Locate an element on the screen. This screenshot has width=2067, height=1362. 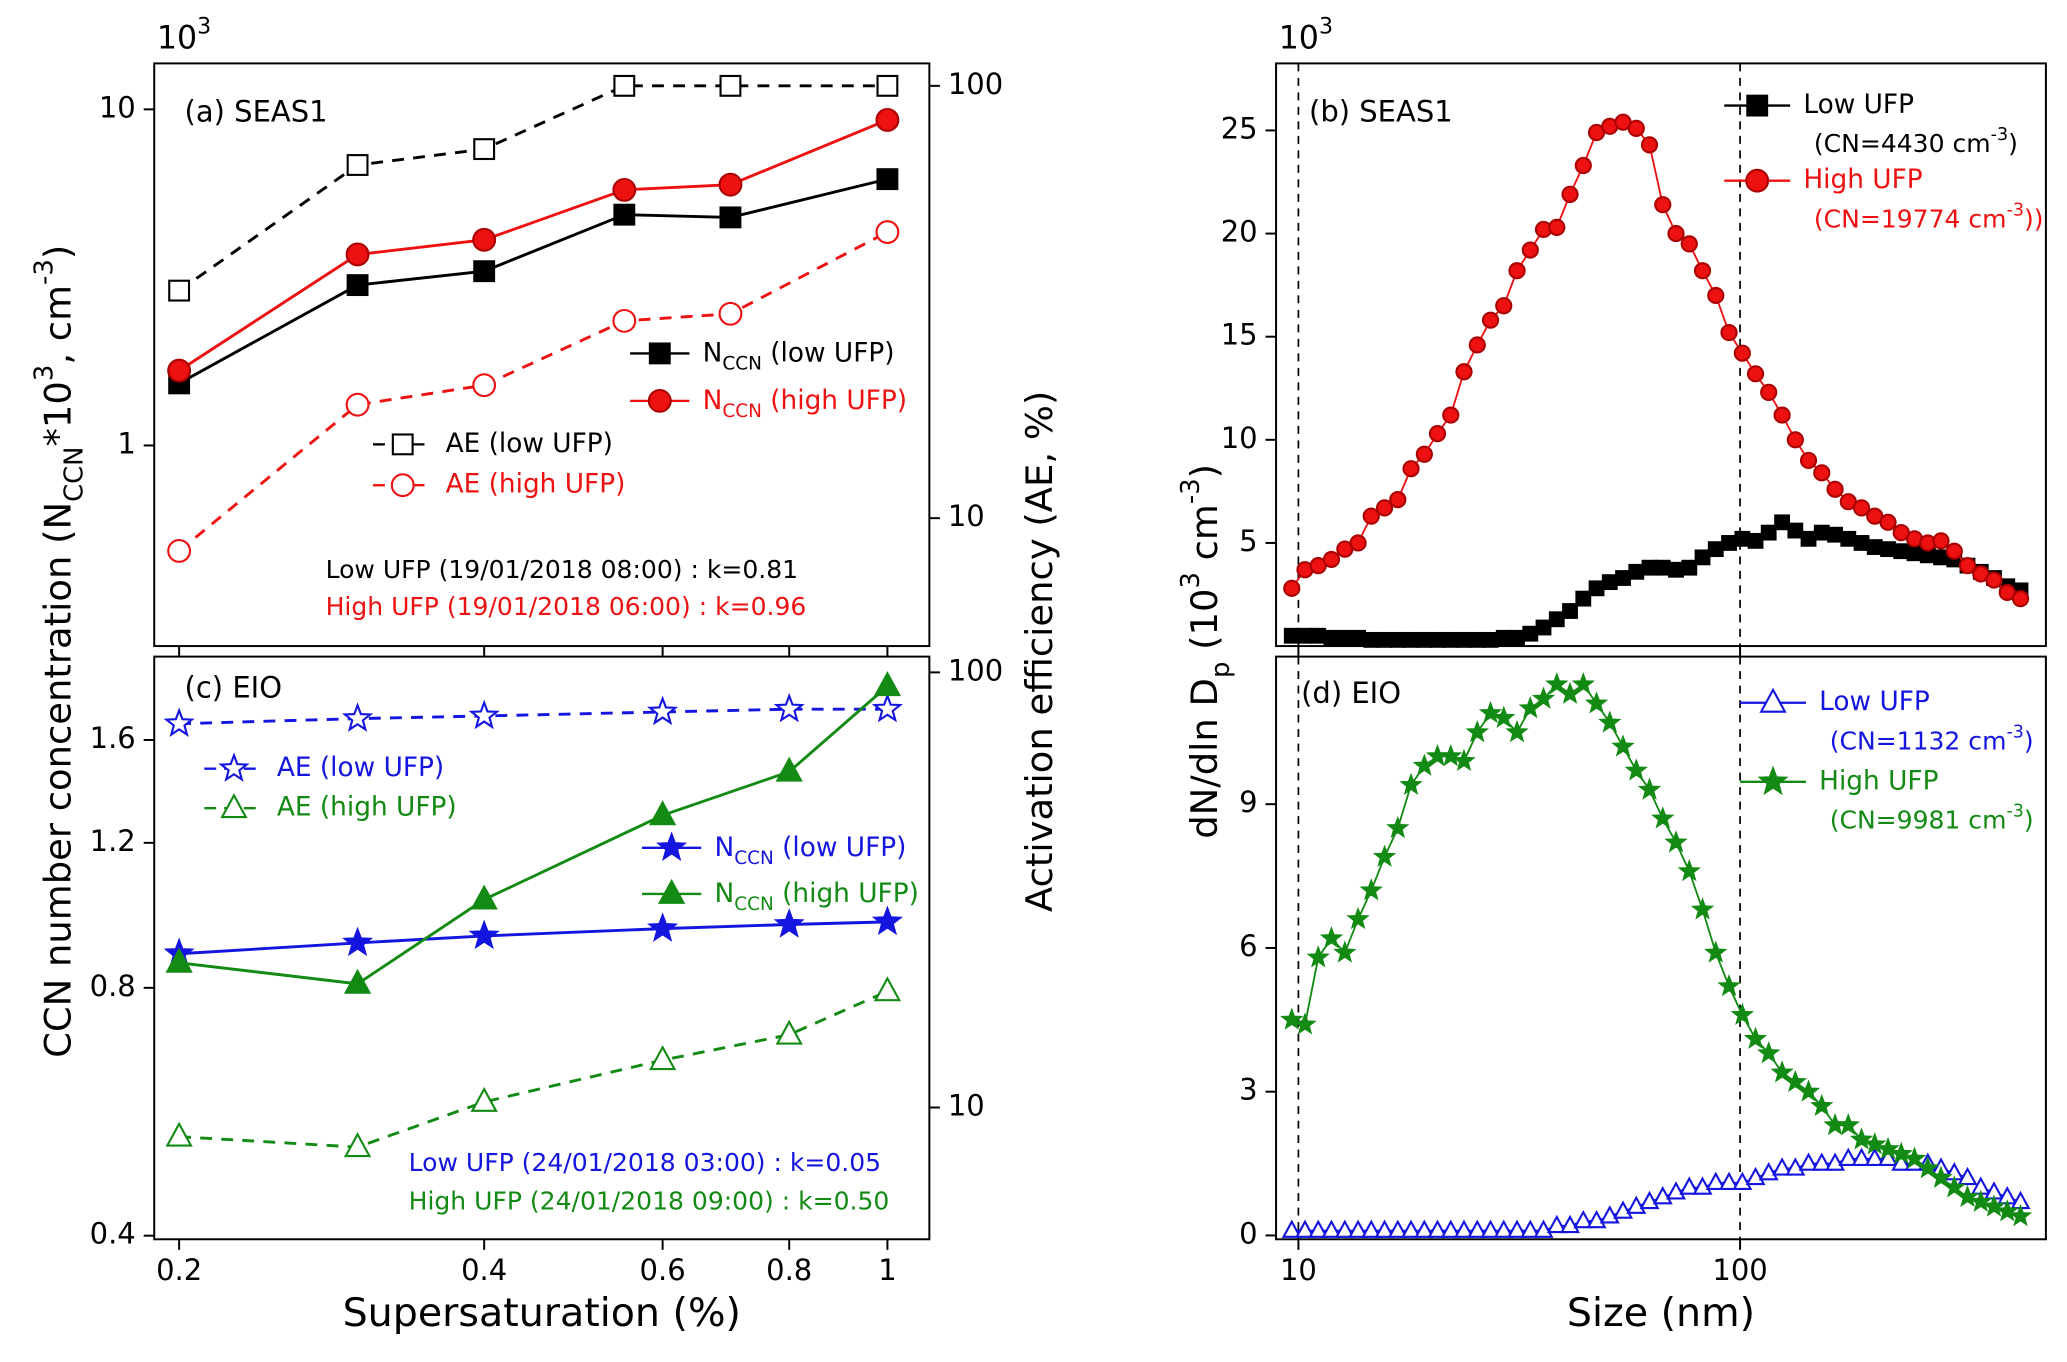
text-part: *10 is located at coordinates (57, 413).